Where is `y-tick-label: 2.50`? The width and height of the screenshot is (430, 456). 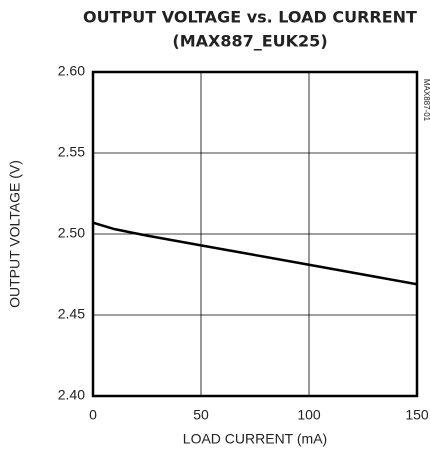 y-tick-label: 2.50 is located at coordinates (71, 233).